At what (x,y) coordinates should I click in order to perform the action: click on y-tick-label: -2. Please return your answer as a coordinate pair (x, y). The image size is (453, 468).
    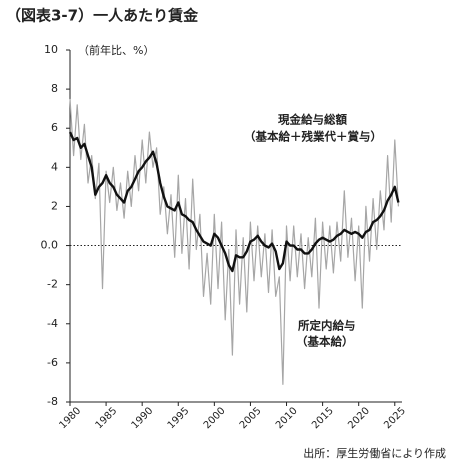
    Looking at the image, I should click on (52, 284).